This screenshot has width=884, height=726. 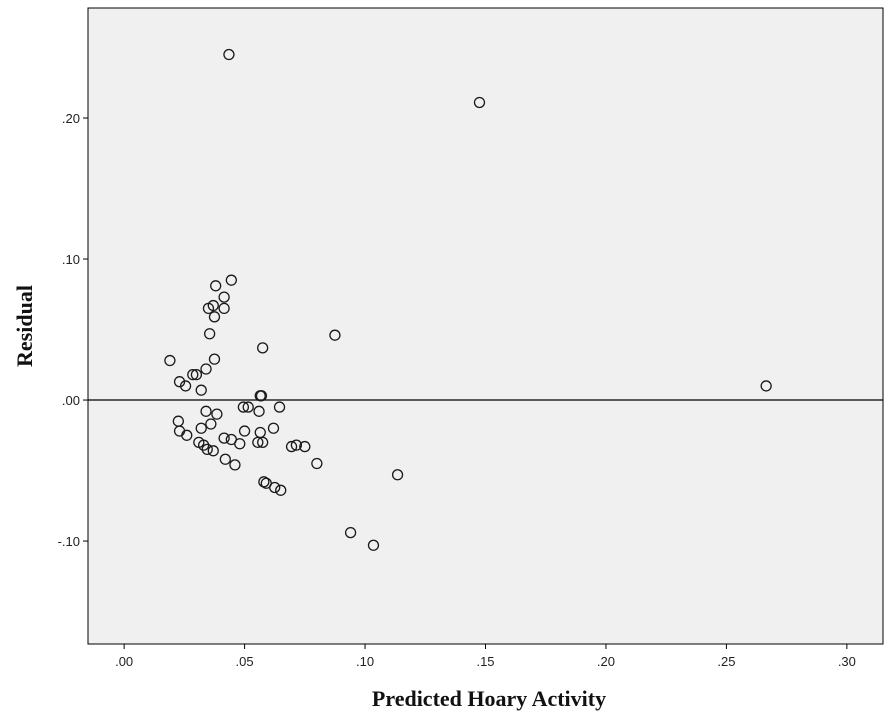 I want to click on x-axis-title: Predicted Hoary Activity, so click(x=489, y=698).